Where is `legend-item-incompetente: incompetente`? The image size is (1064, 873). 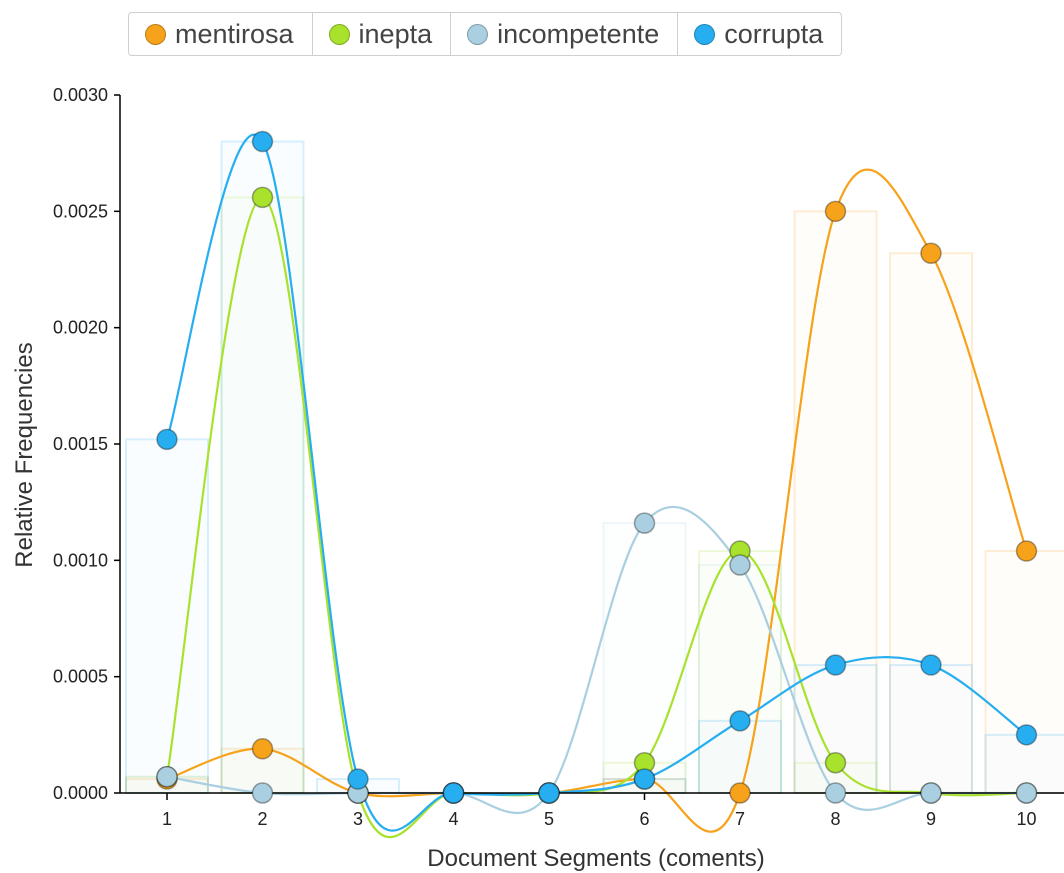 legend-item-incompetente: incompetente is located at coordinates (565, 34).